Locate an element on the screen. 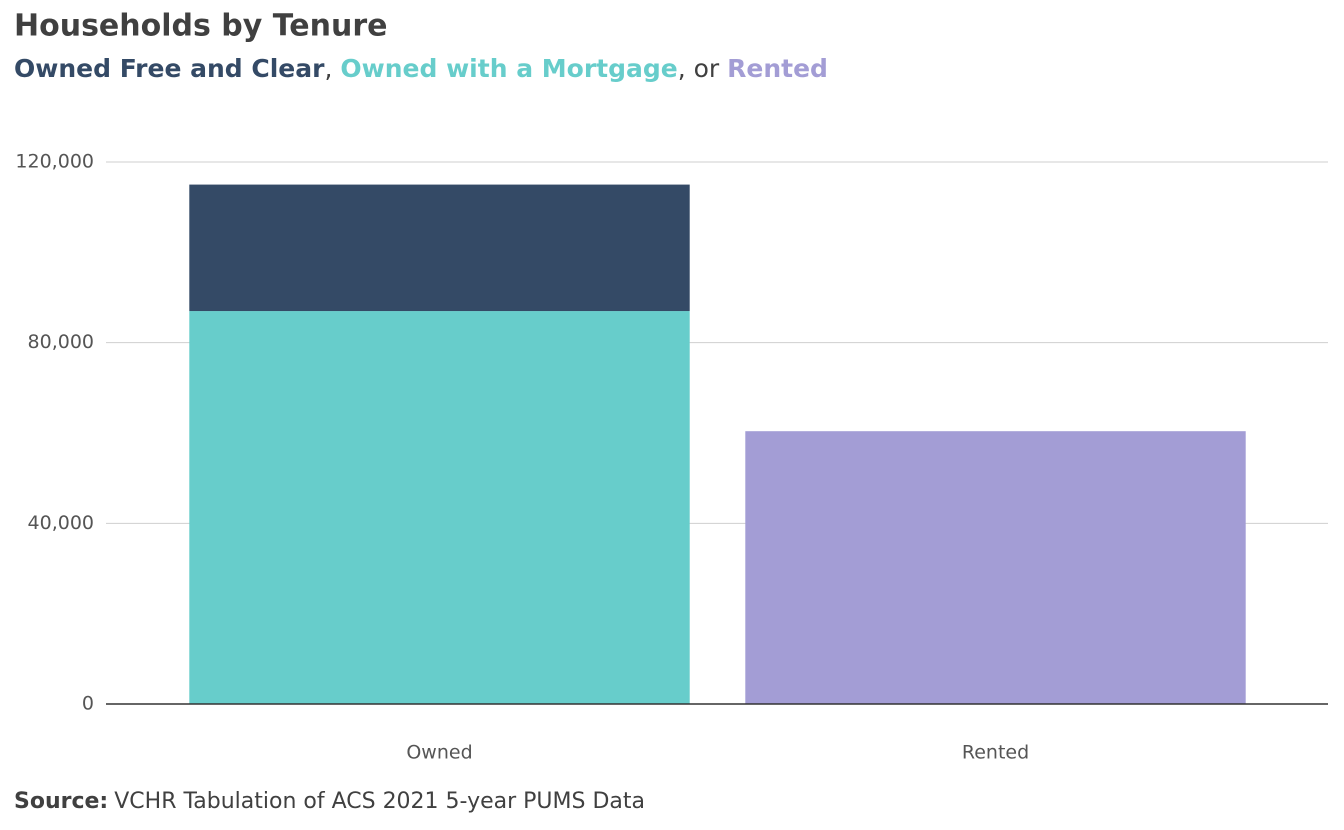 This screenshot has height=830, width=1344. legend-entry: Owned Free and Clear is located at coordinates (169, 68).